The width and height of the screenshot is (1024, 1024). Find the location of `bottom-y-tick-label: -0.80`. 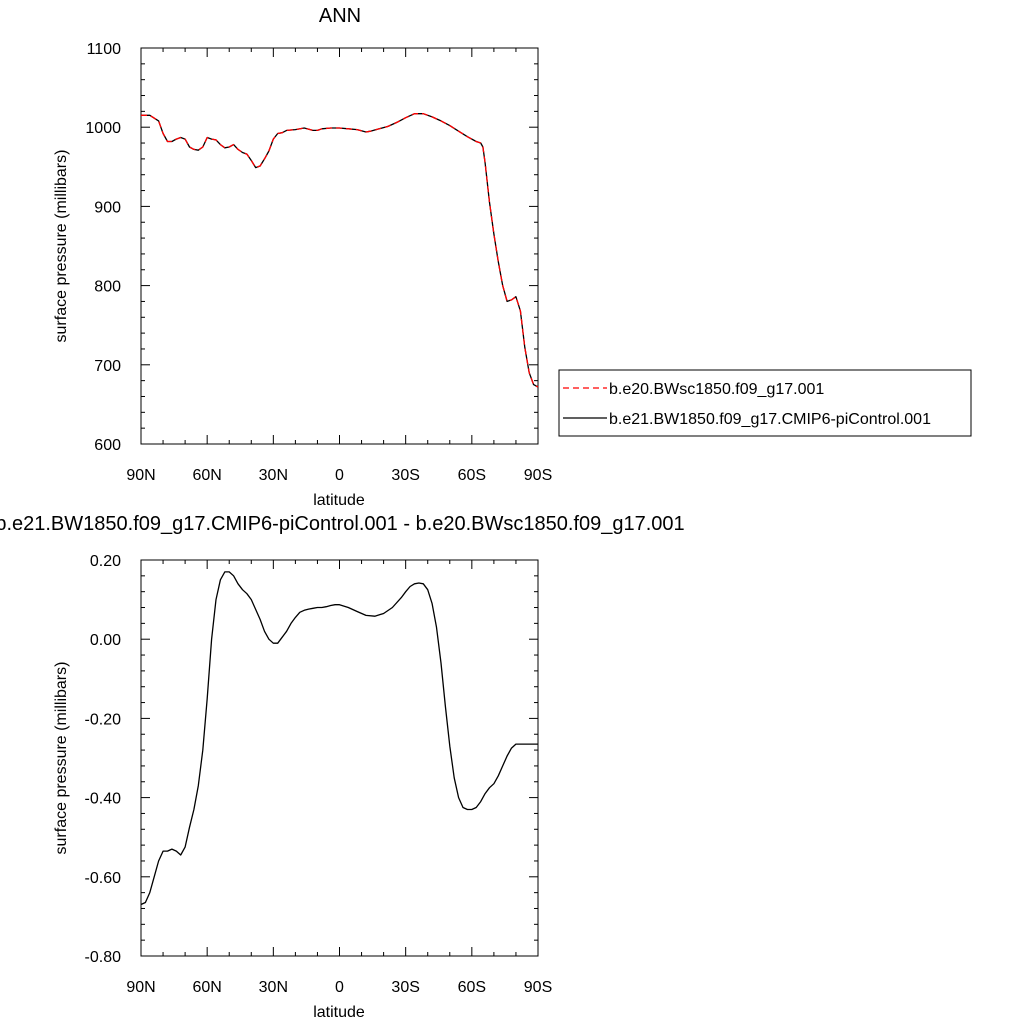

bottom-y-tick-label: -0.80 is located at coordinates (103, 957).